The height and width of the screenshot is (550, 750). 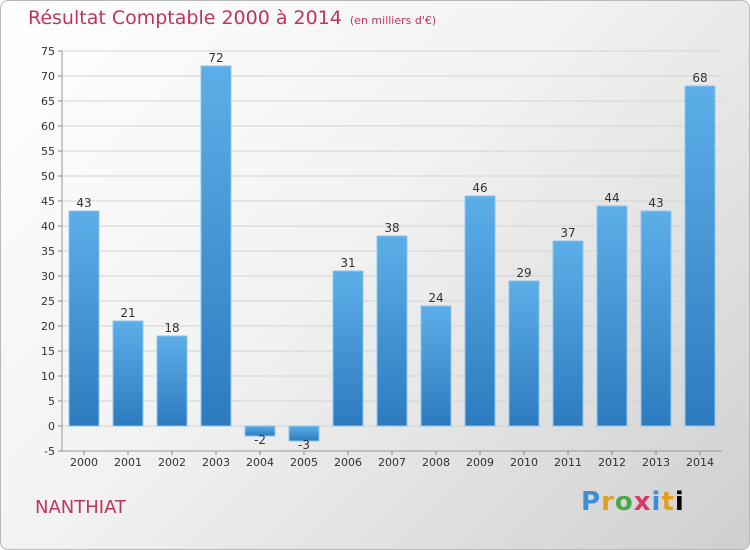 I want to click on x-tick-label-2013: 2013, so click(x=656, y=462).